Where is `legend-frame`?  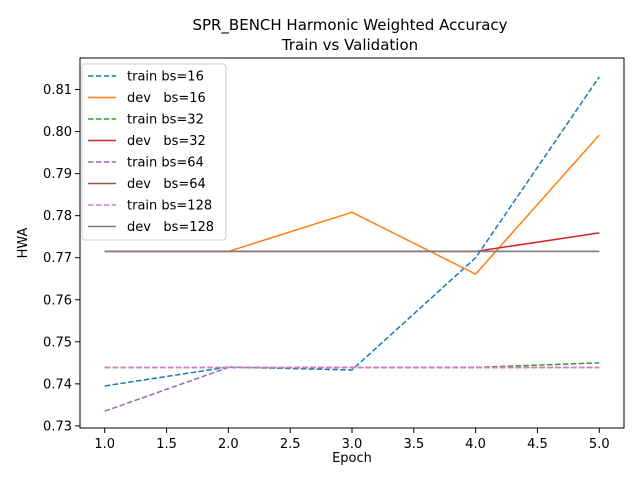
legend-frame is located at coordinates (154, 152).